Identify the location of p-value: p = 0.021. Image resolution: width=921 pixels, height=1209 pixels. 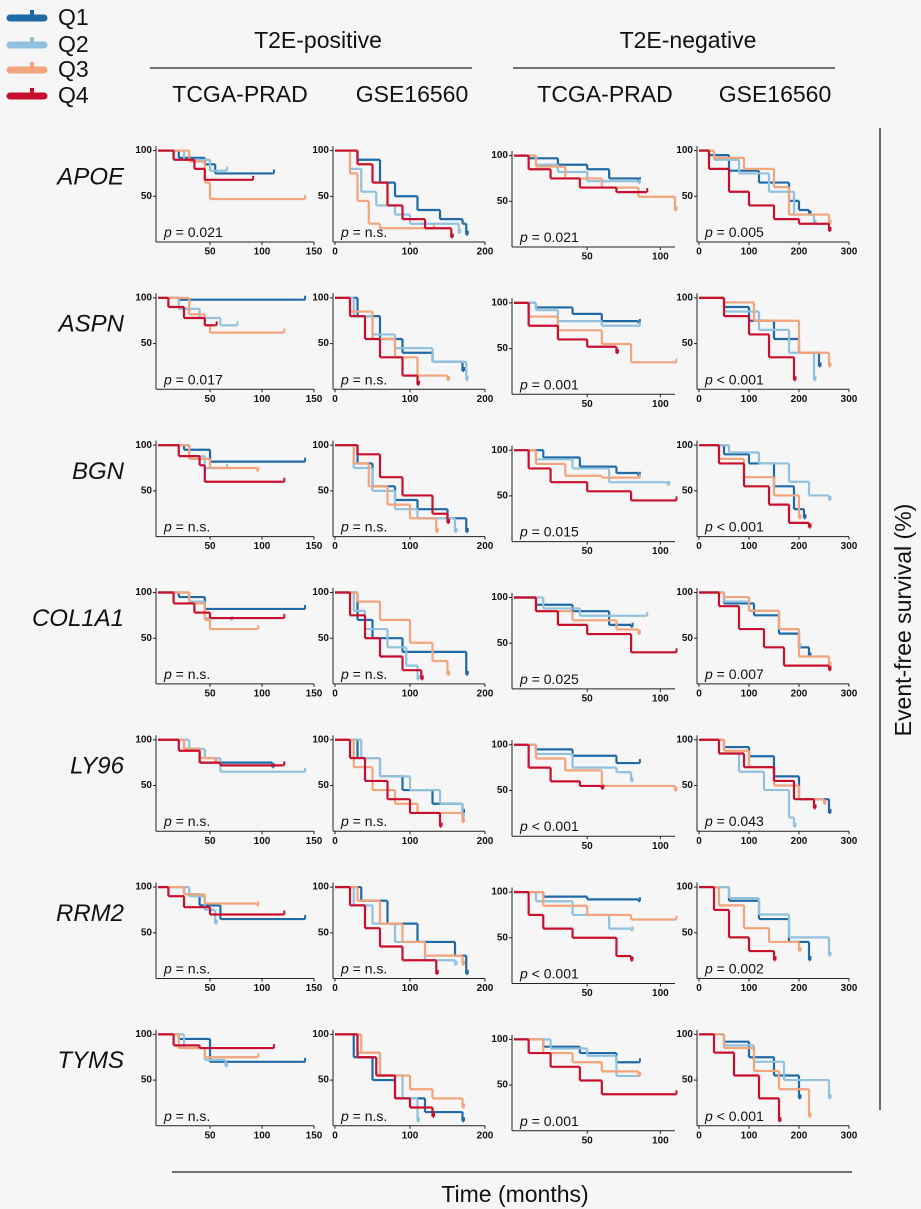
(193, 232).